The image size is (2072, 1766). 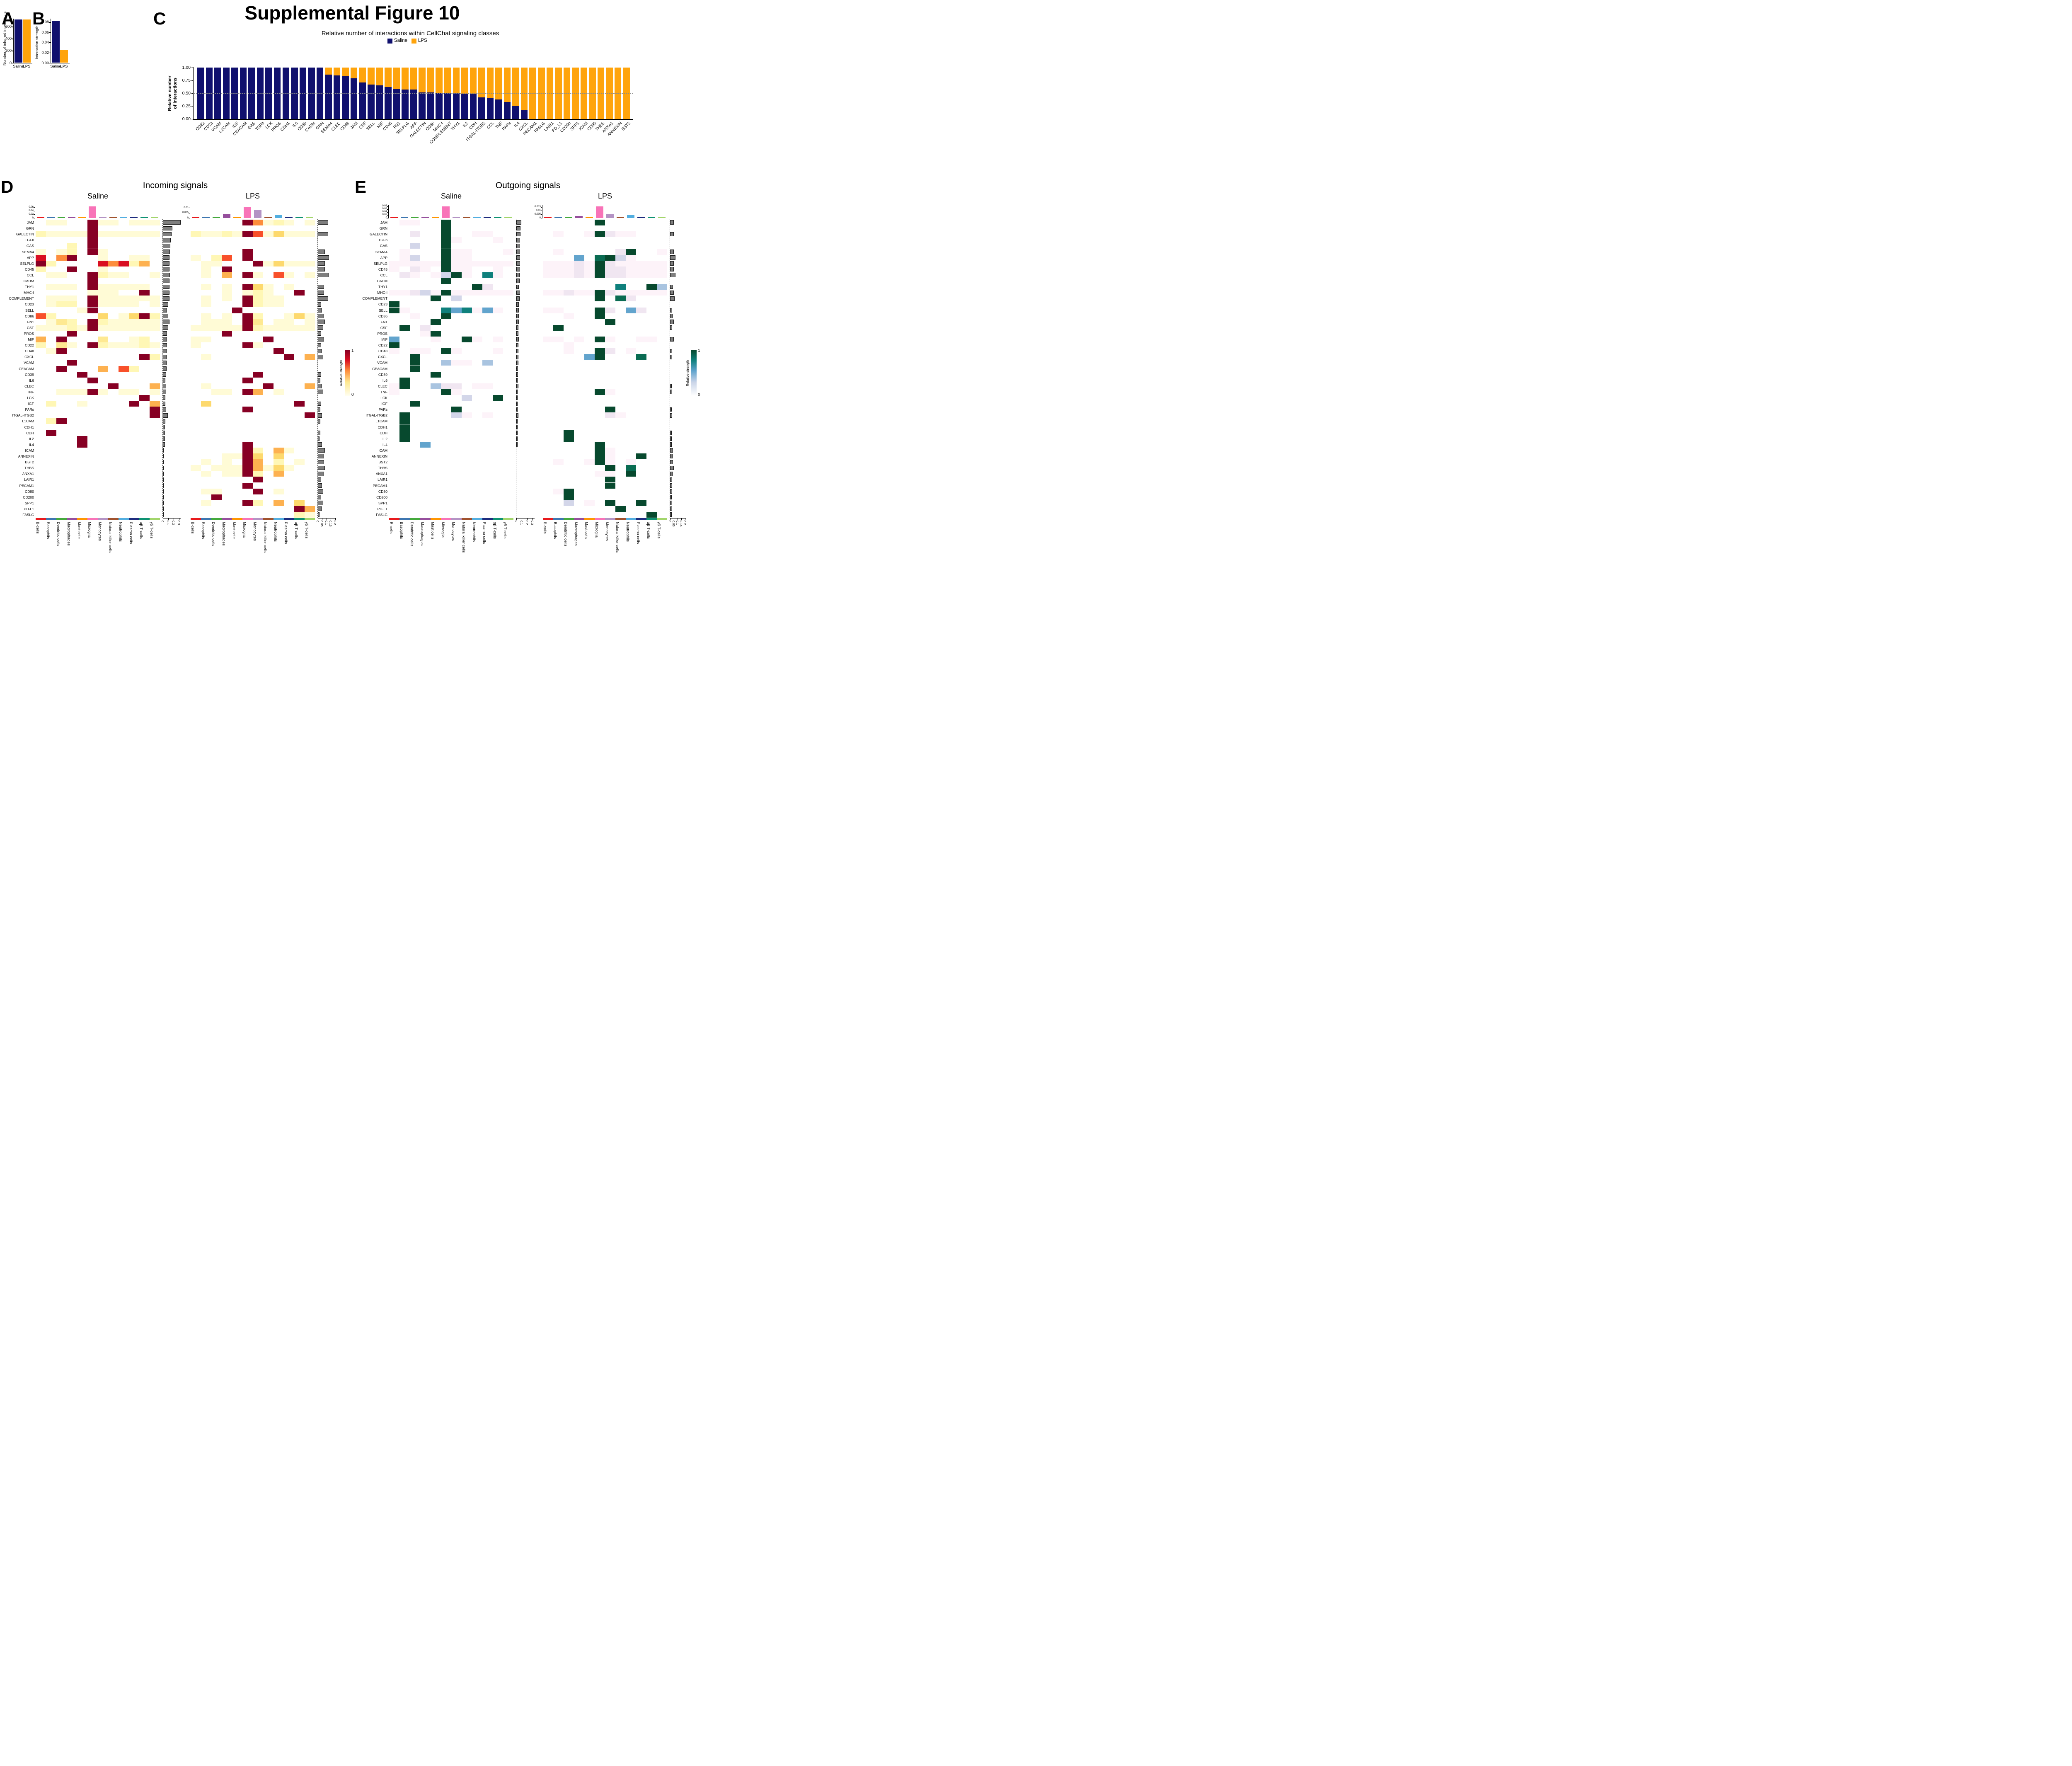 What do you see at coordinates (64, 56) in the screenshot?
I see `panel-b-bar-lps` at bounding box center [64, 56].